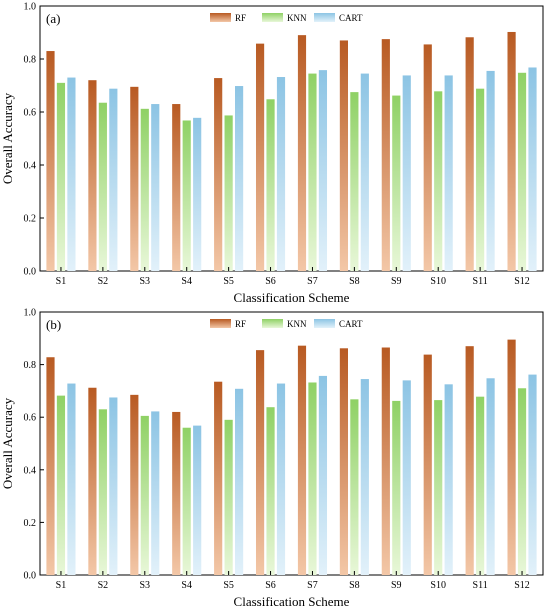 This screenshot has height=610, width=550. Describe the element at coordinates (228, 281) in the screenshot. I see `panel-a-x-tick-label: S5` at that location.